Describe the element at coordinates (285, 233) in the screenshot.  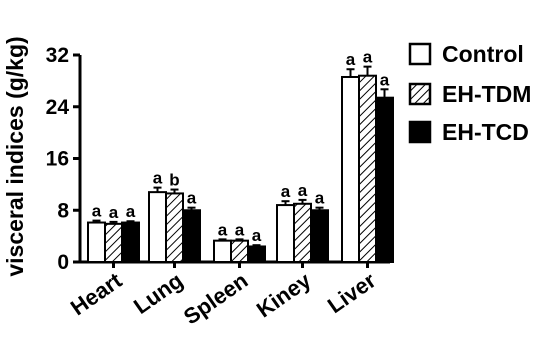
I see `bar-control-kiney` at that location.